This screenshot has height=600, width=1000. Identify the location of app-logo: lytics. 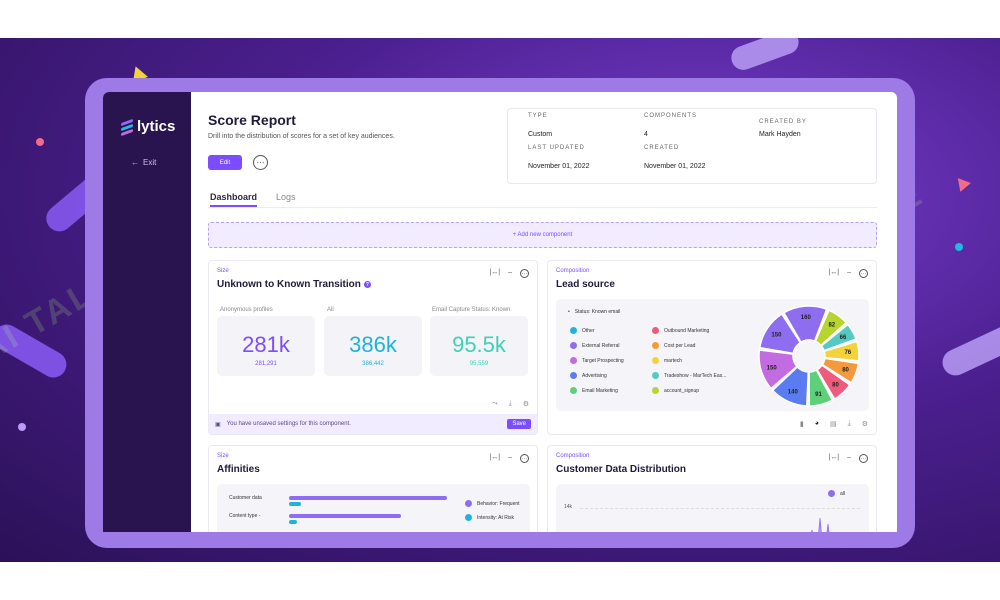
(148, 127).